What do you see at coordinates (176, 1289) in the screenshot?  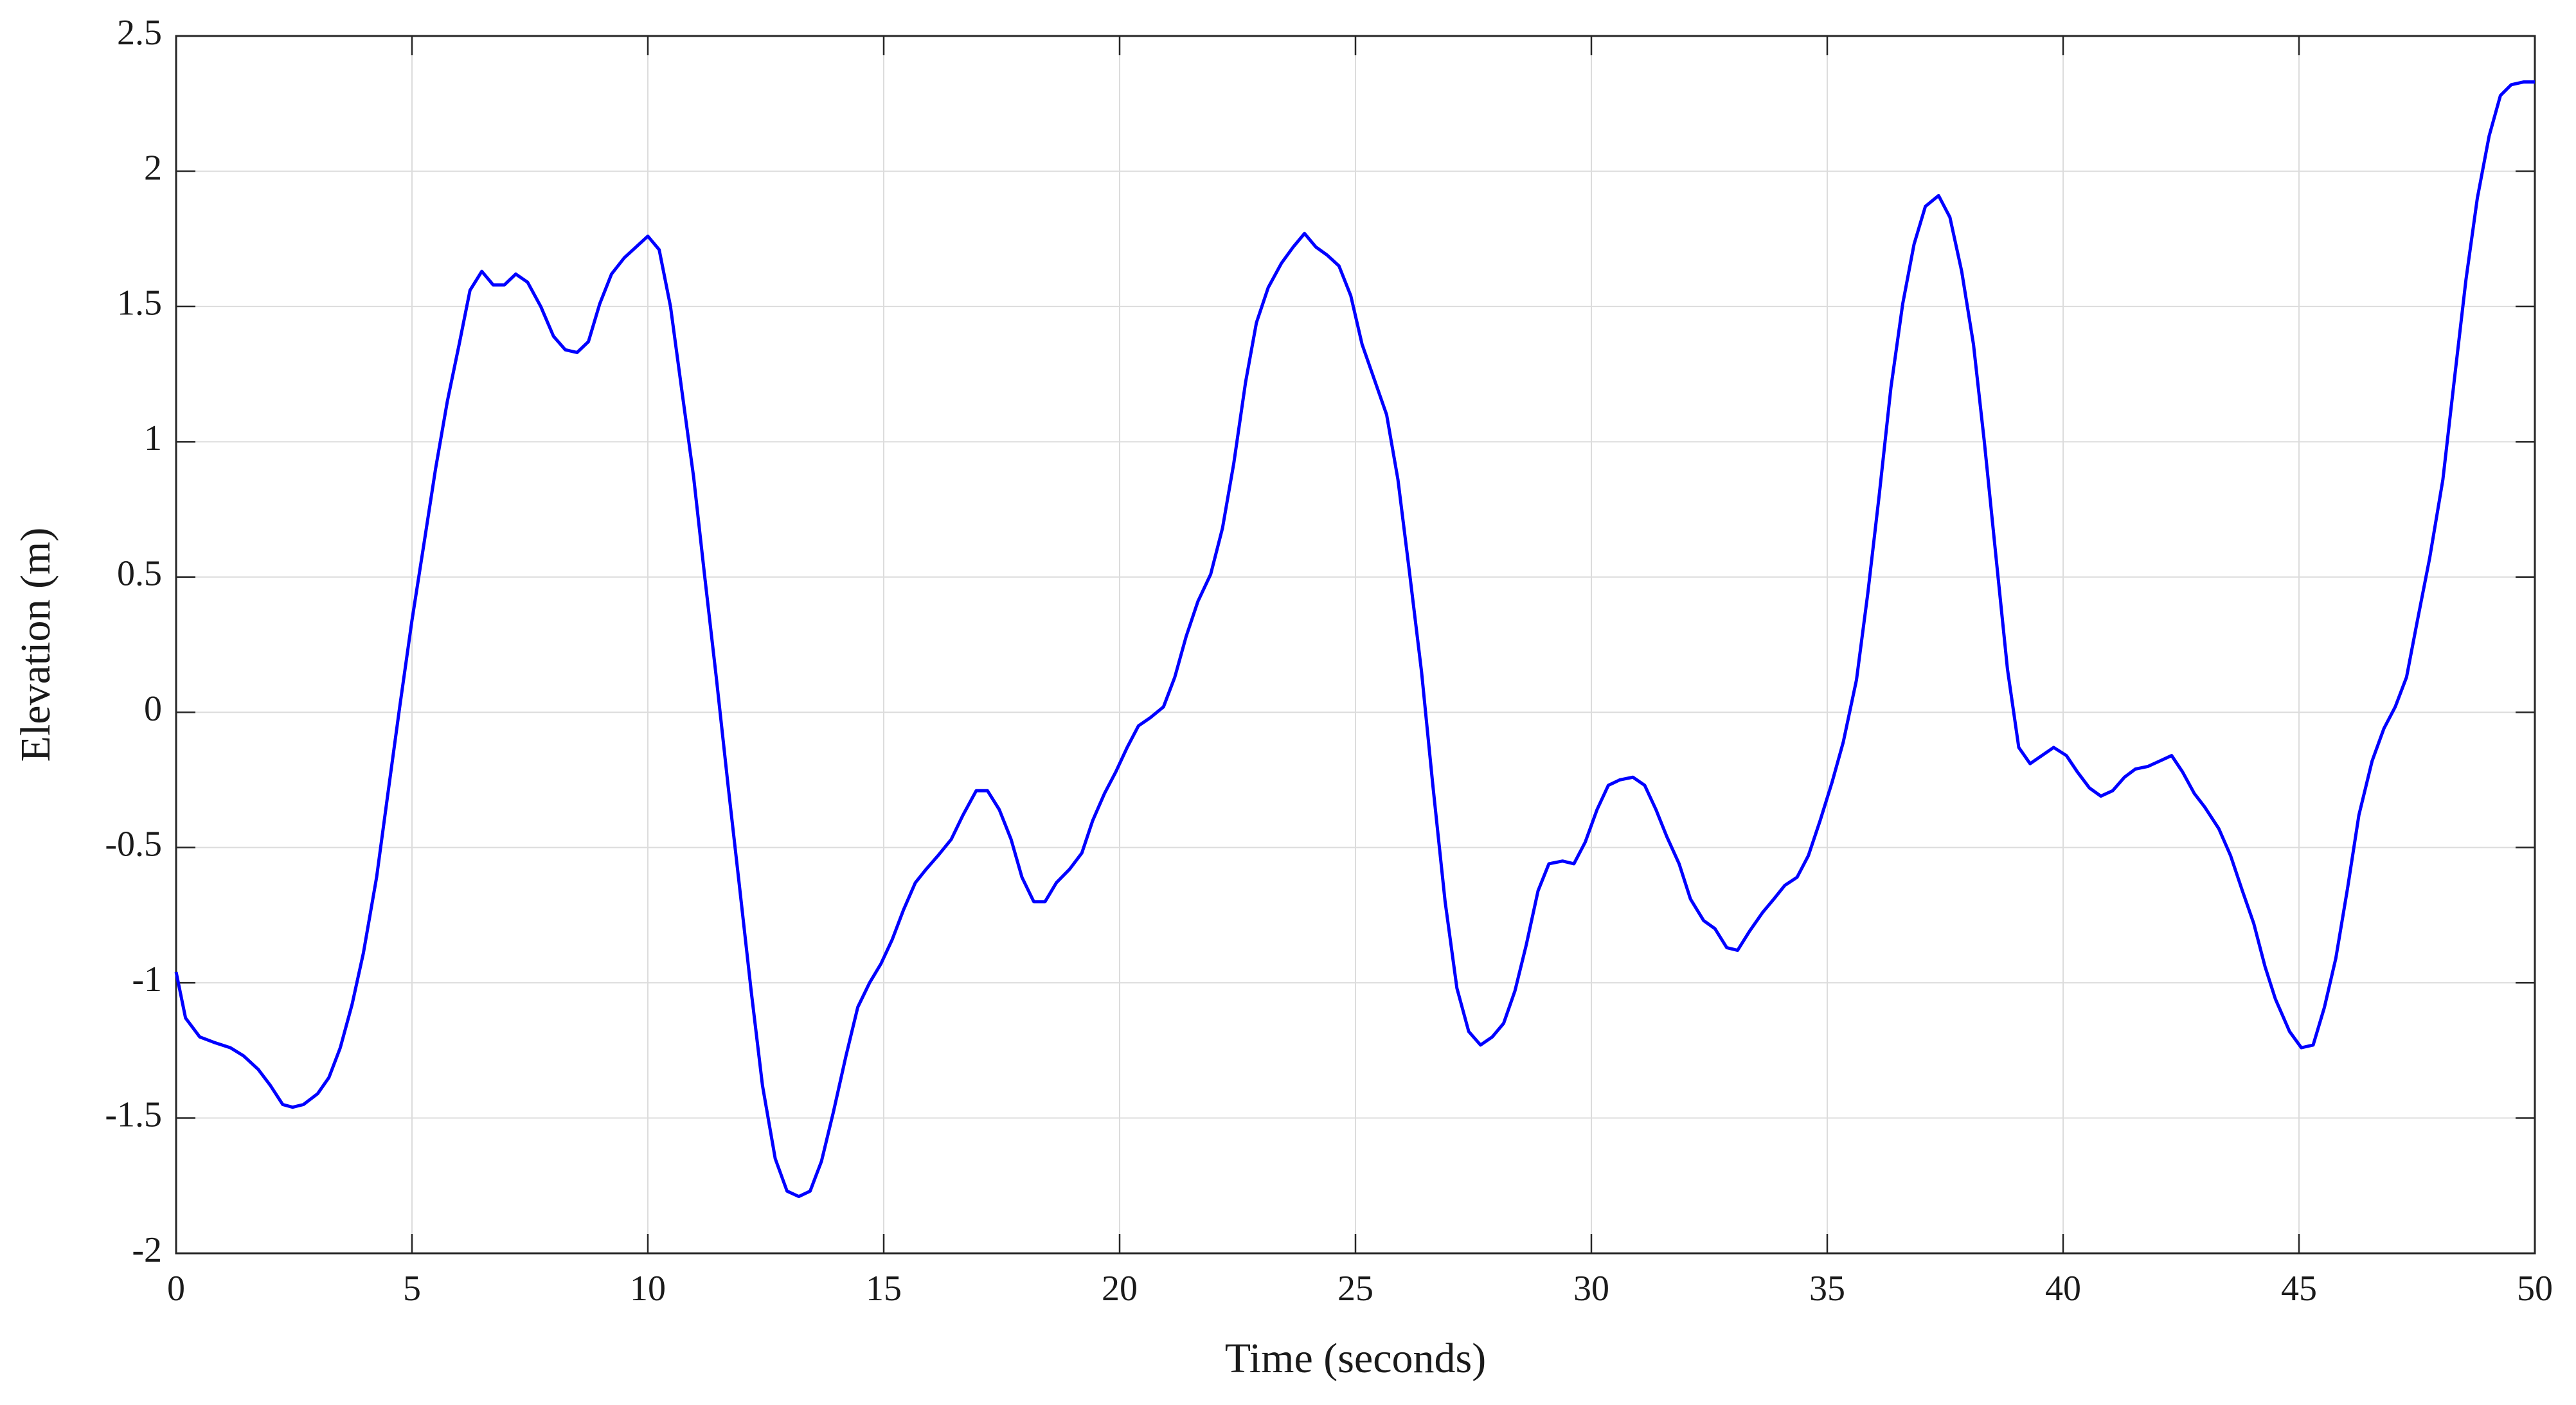 I see `x-tick-label: 0` at bounding box center [176, 1289].